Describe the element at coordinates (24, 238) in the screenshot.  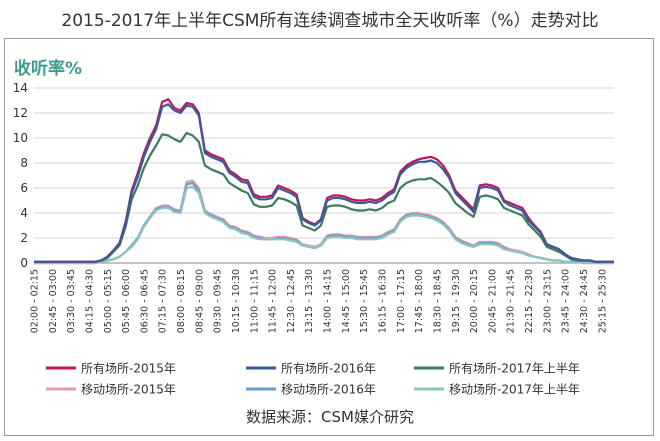
I see `y-tick-label: 2` at that location.